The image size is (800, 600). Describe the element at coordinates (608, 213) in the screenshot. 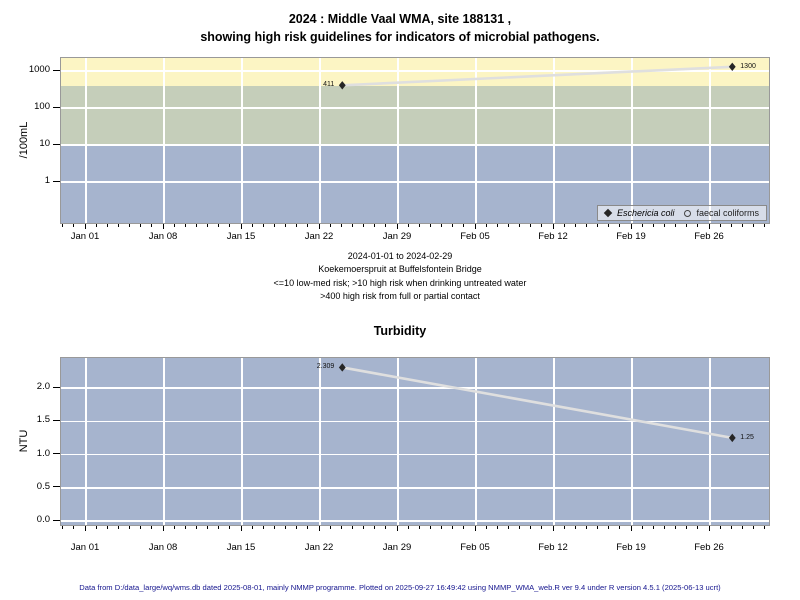

I see `filled-diamond-icon` at that location.